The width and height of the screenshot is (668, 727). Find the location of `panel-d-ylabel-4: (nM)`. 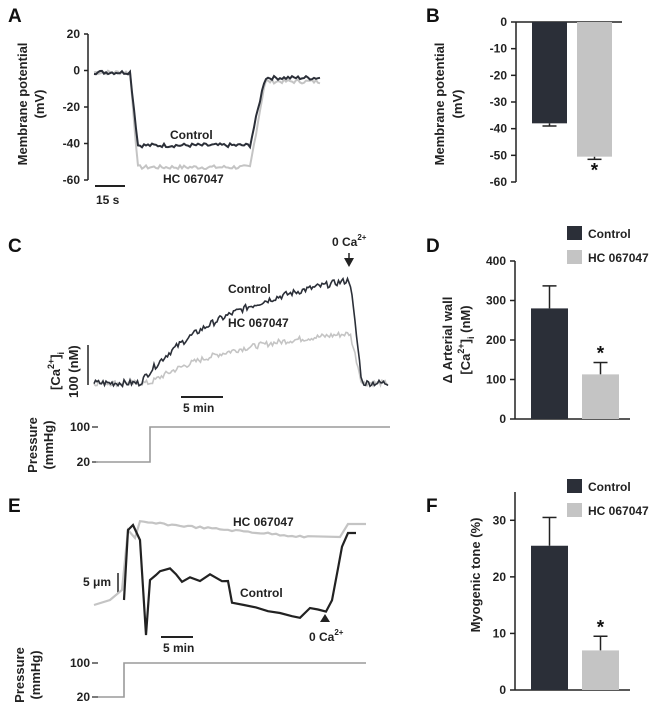

panel-d-ylabel-4: (nM) is located at coordinates (465, 320).